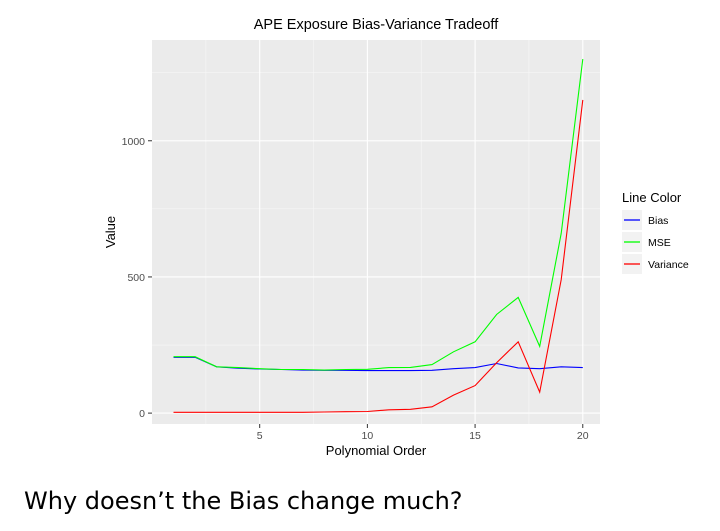 The height and width of the screenshot is (531, 720). What do you see at coordinates (658, 221) in the screenshot?
I see `legend-label-bias: Bias` at bounding box center [658, 221].